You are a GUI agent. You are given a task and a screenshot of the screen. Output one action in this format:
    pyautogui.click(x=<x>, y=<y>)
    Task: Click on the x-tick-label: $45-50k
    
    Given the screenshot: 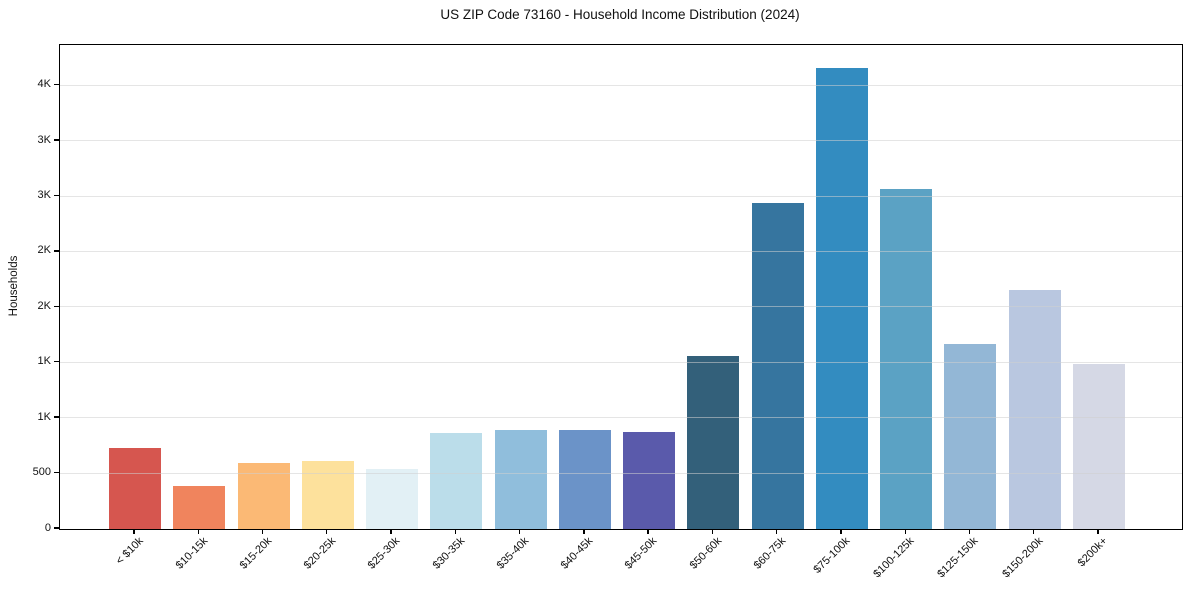 What is the action you would take?
    pyautogui.click(x=641, y=553)
    